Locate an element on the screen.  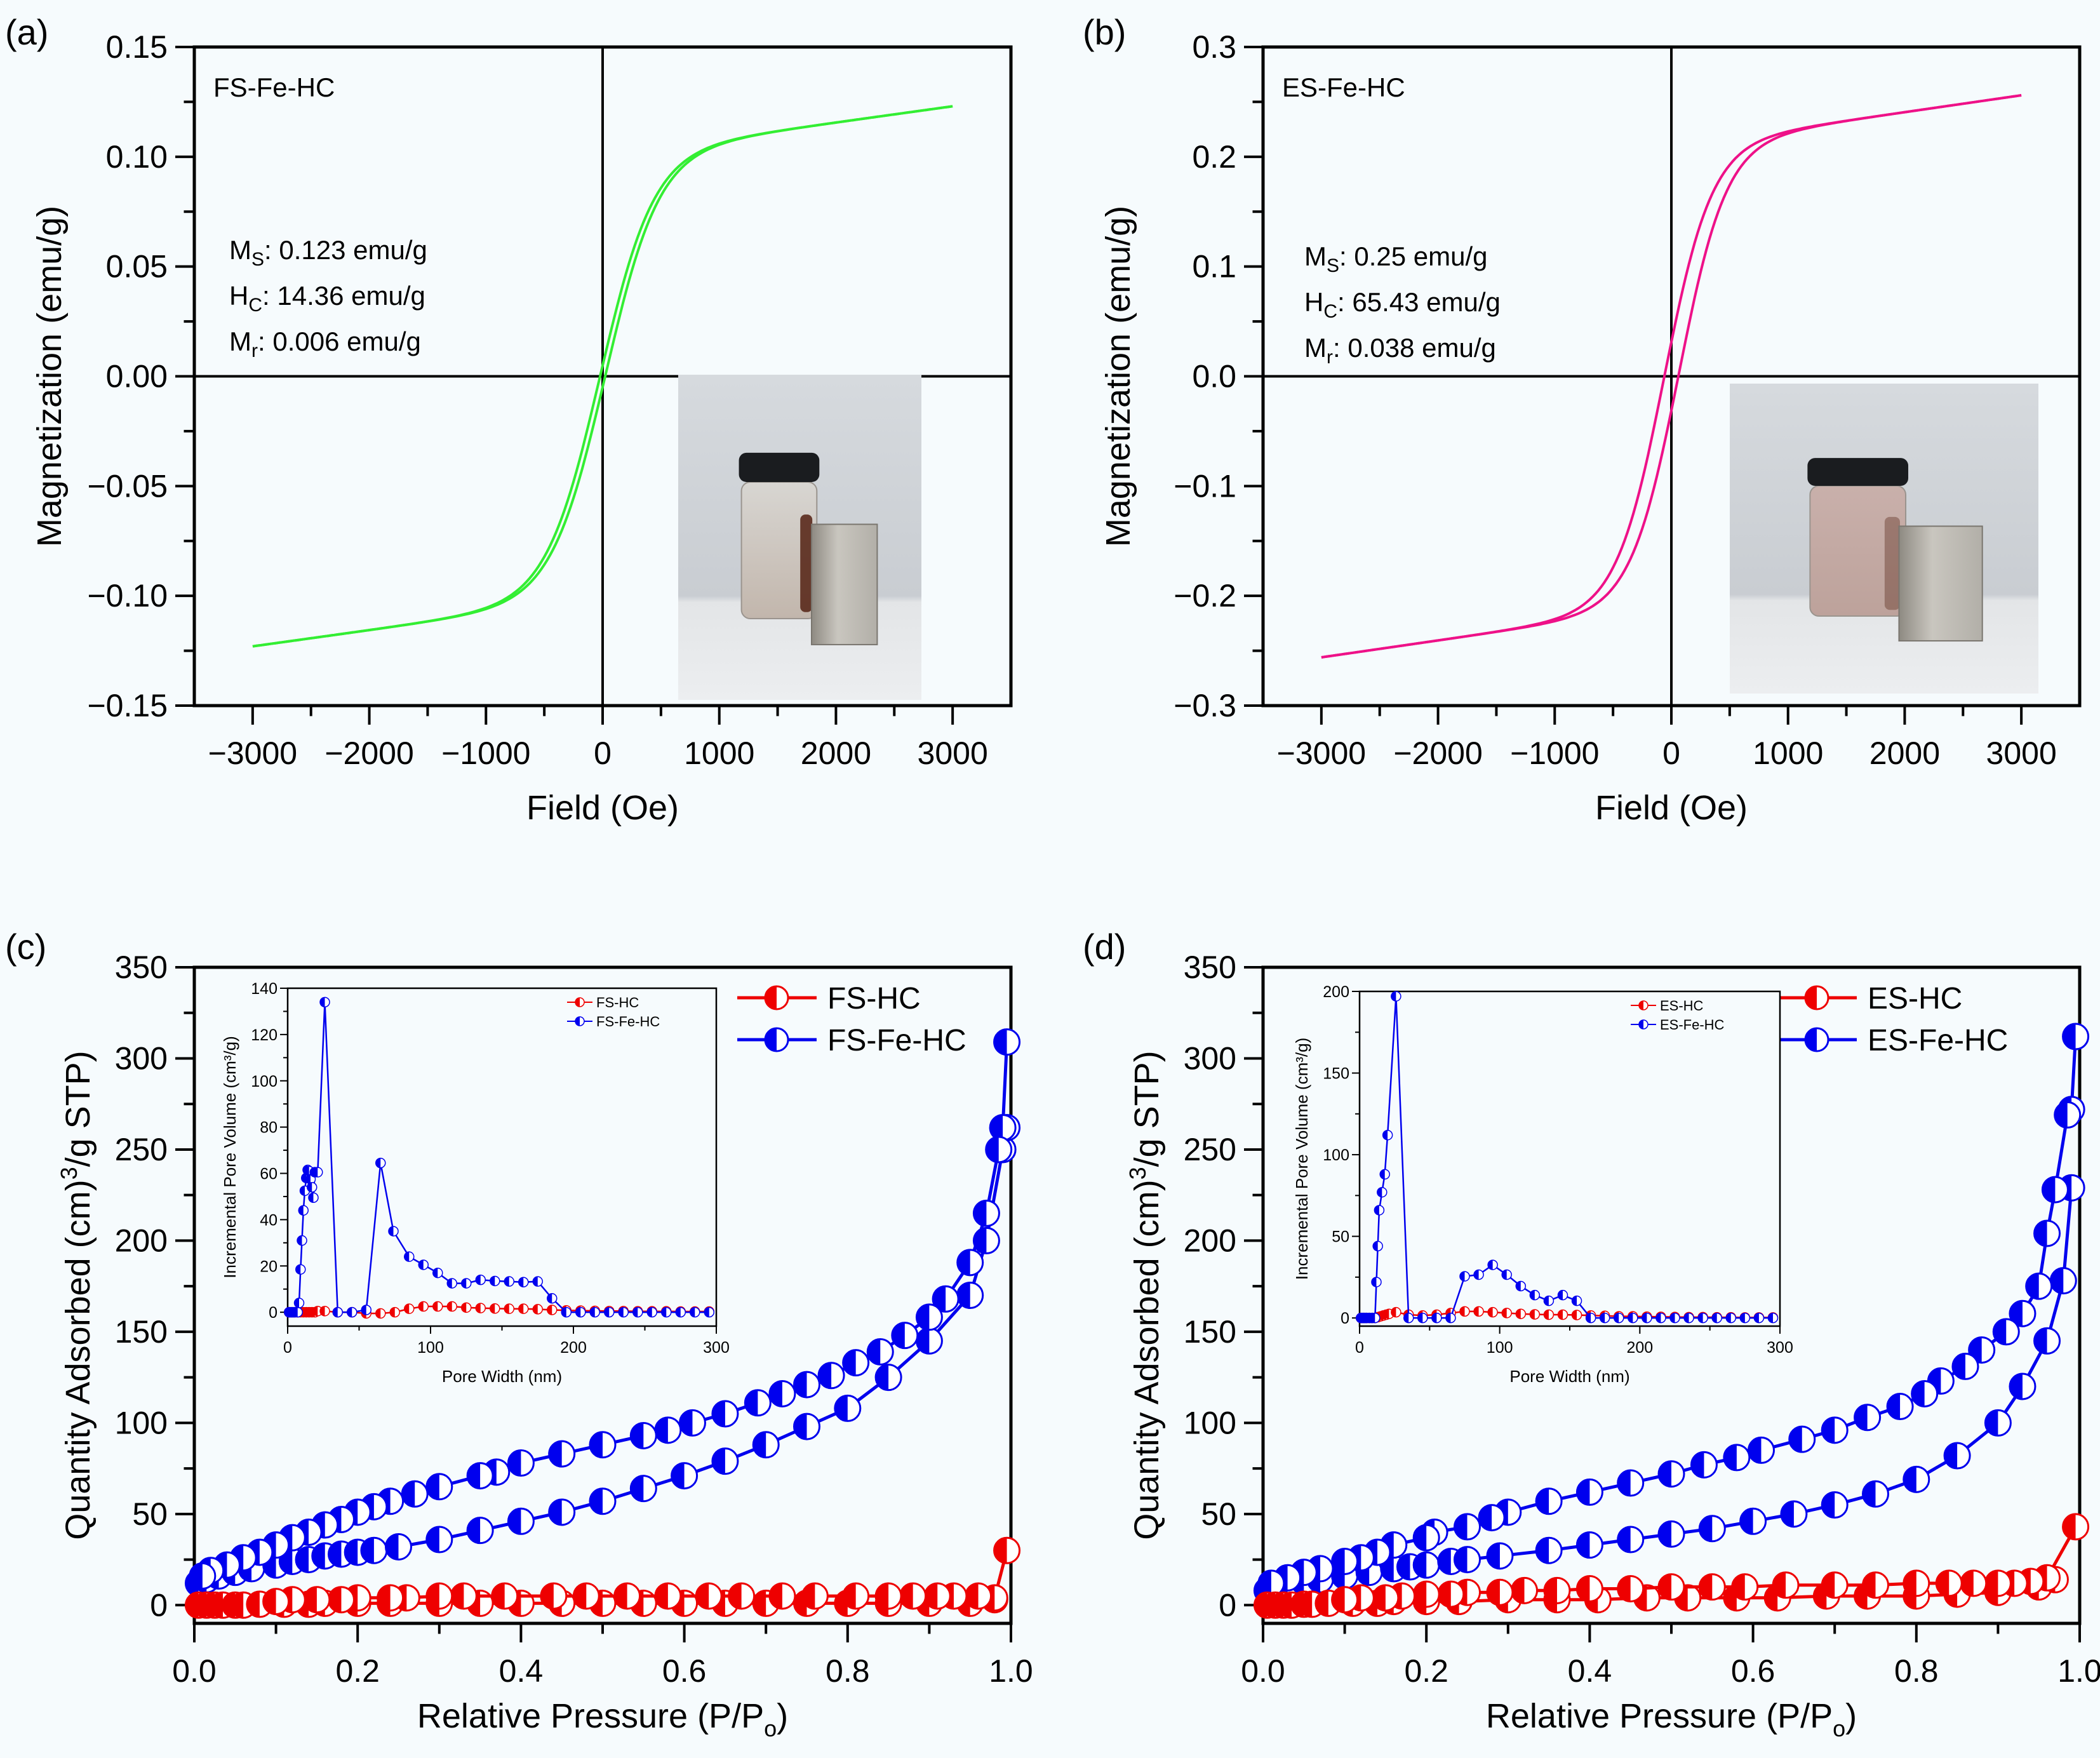
hysteresis-descending-branch is located at coordinates (1672, 377).